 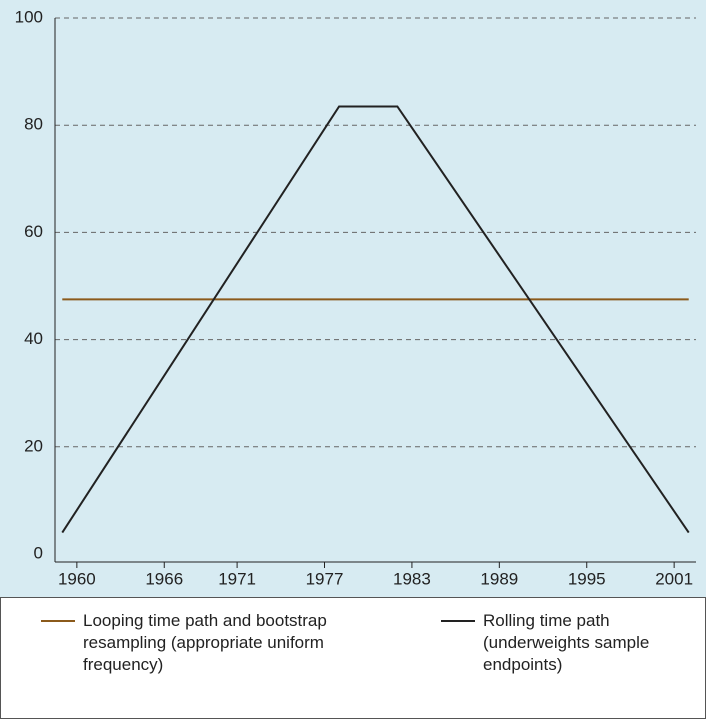 I want to click on x-tick-label: 1971, so click(x=237, y=578).